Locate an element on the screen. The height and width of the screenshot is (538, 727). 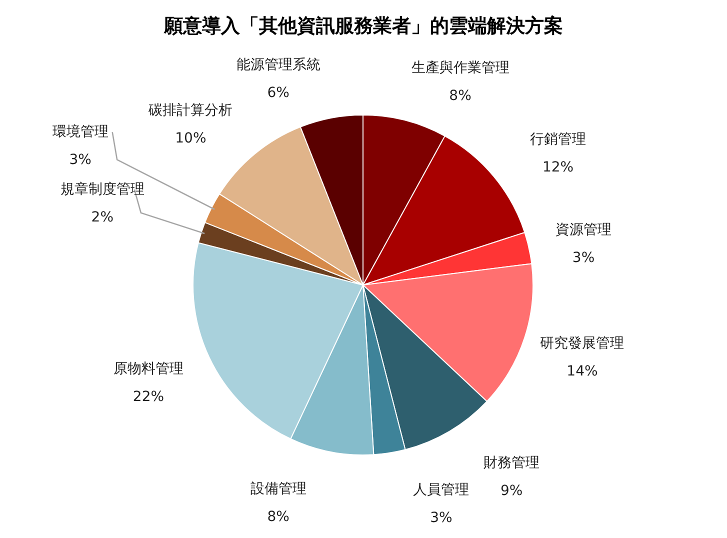
data-label: 12% is located at coordinates (558, 167).